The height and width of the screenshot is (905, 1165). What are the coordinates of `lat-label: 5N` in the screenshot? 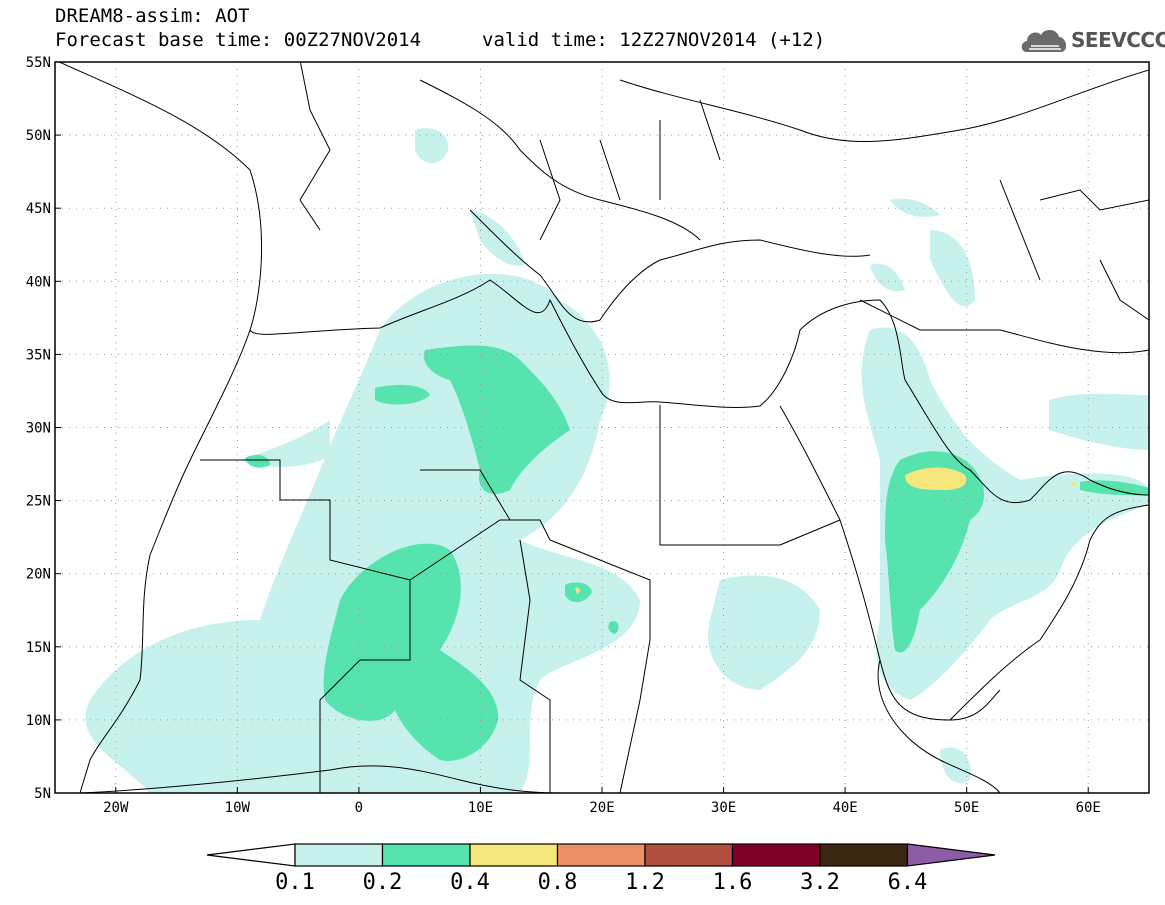 It's located at (42, 794).